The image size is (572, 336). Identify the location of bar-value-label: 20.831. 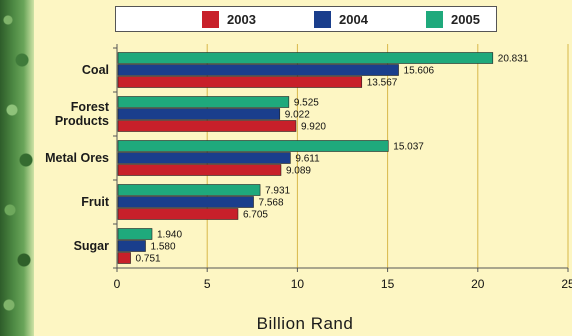
(513, 59).